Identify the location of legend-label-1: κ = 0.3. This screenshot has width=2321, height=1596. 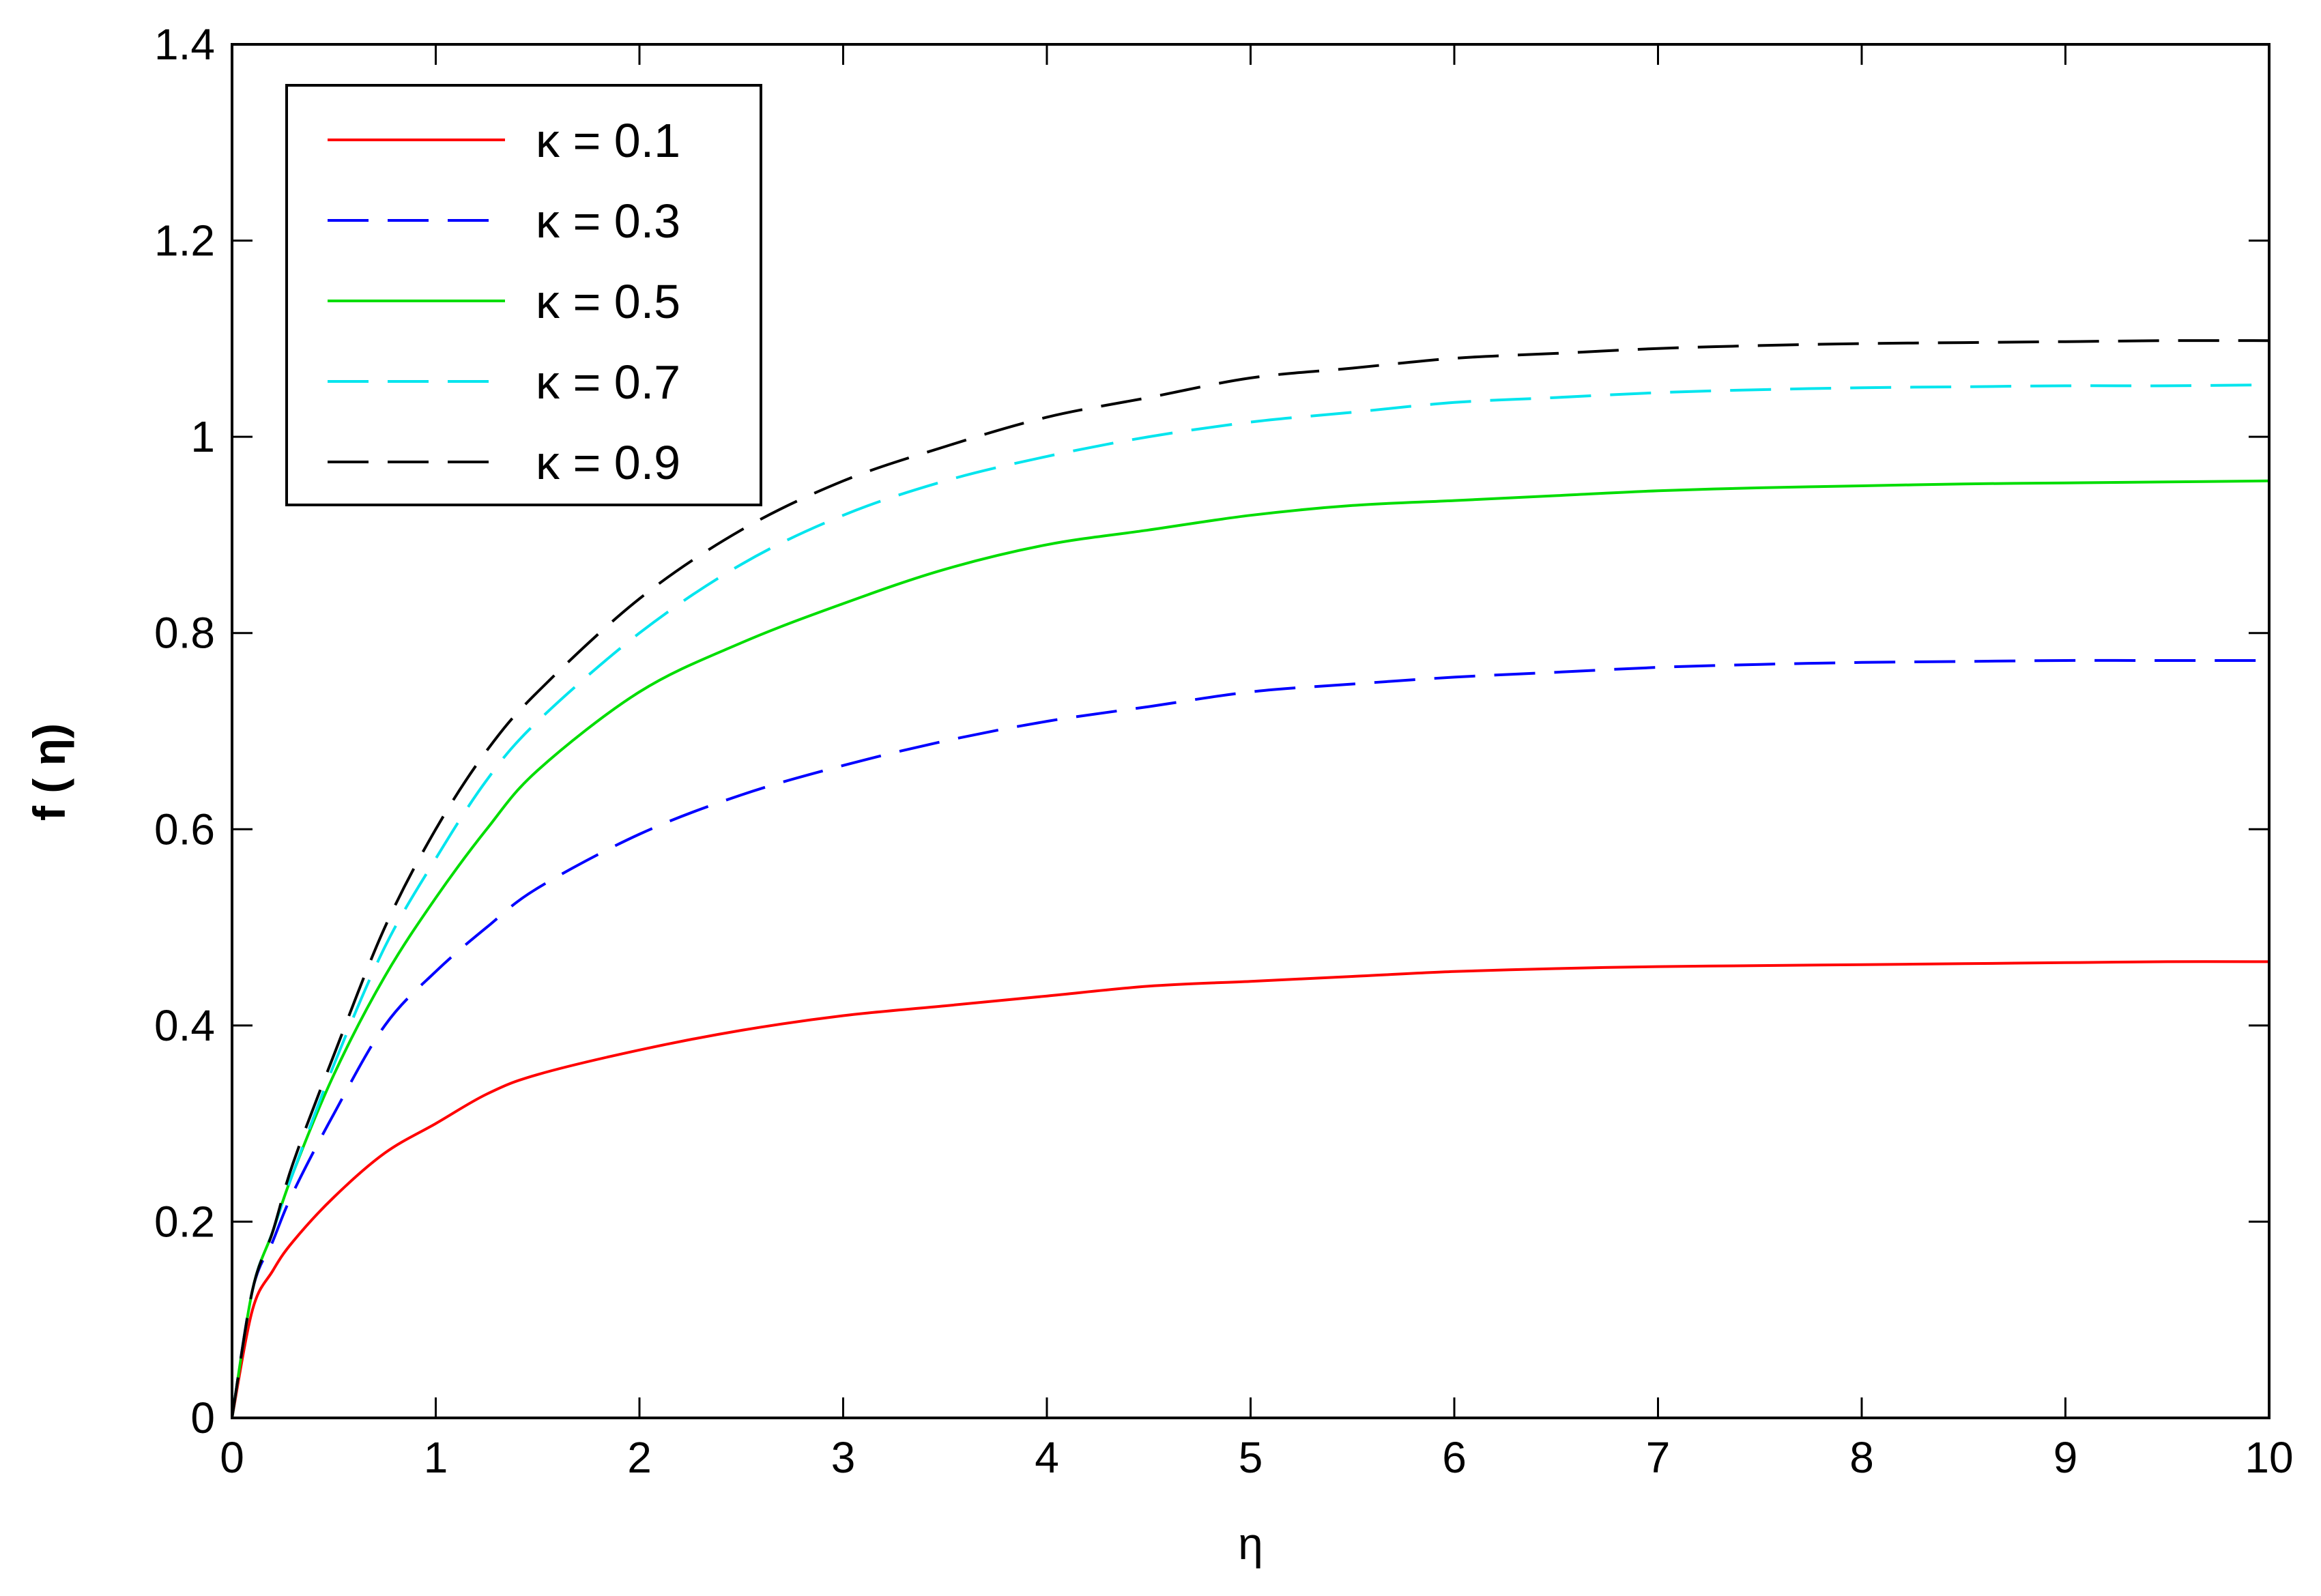
(608, 221).